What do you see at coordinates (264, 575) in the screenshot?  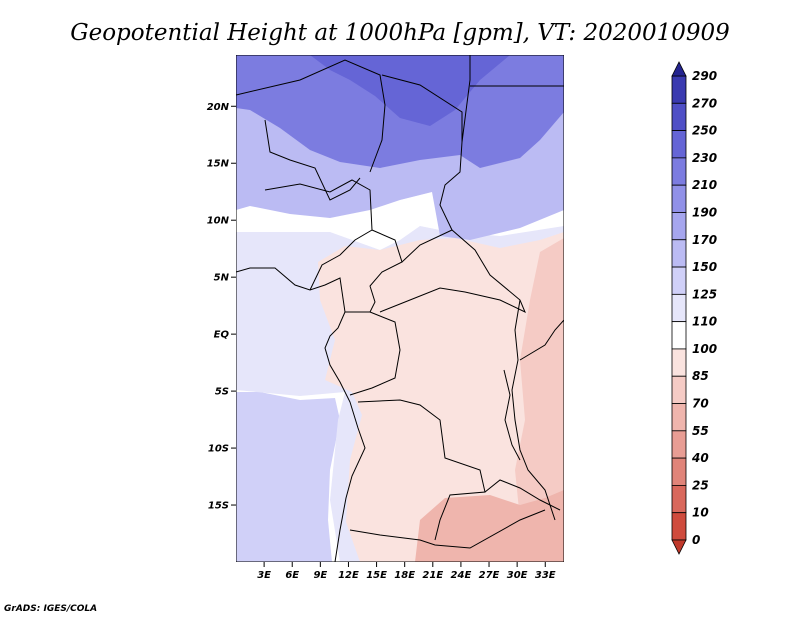 I see `x-tick-label: 3E` at bounding box center [264, 575].